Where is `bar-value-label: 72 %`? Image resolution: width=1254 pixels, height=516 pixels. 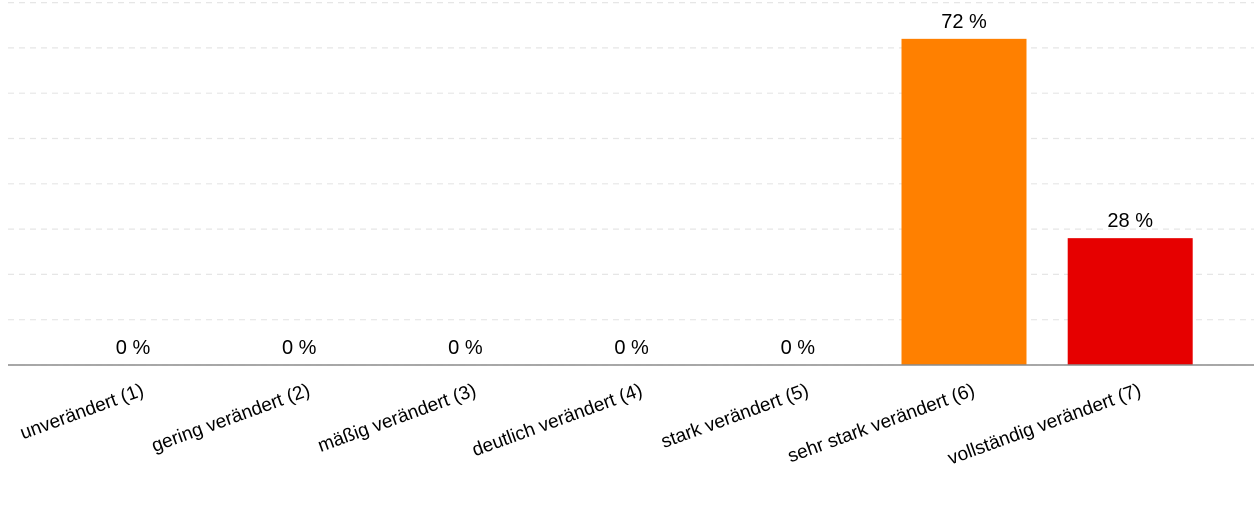
bar-value-label: 72 % is located at coordinates (964, 22).